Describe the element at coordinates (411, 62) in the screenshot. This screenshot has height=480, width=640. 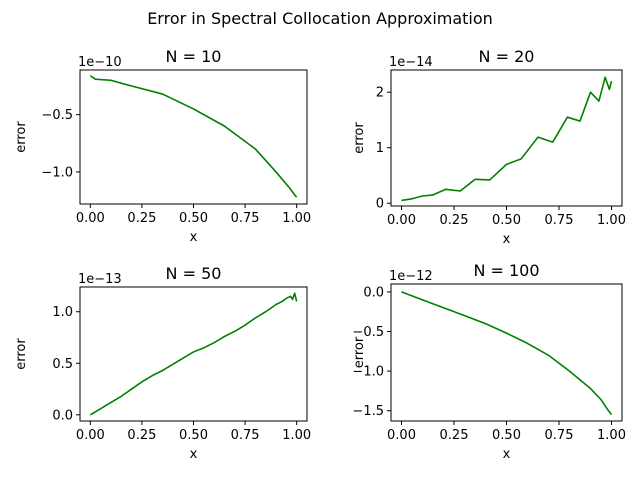
I see `y-offset-text: 1e−14` at that location.